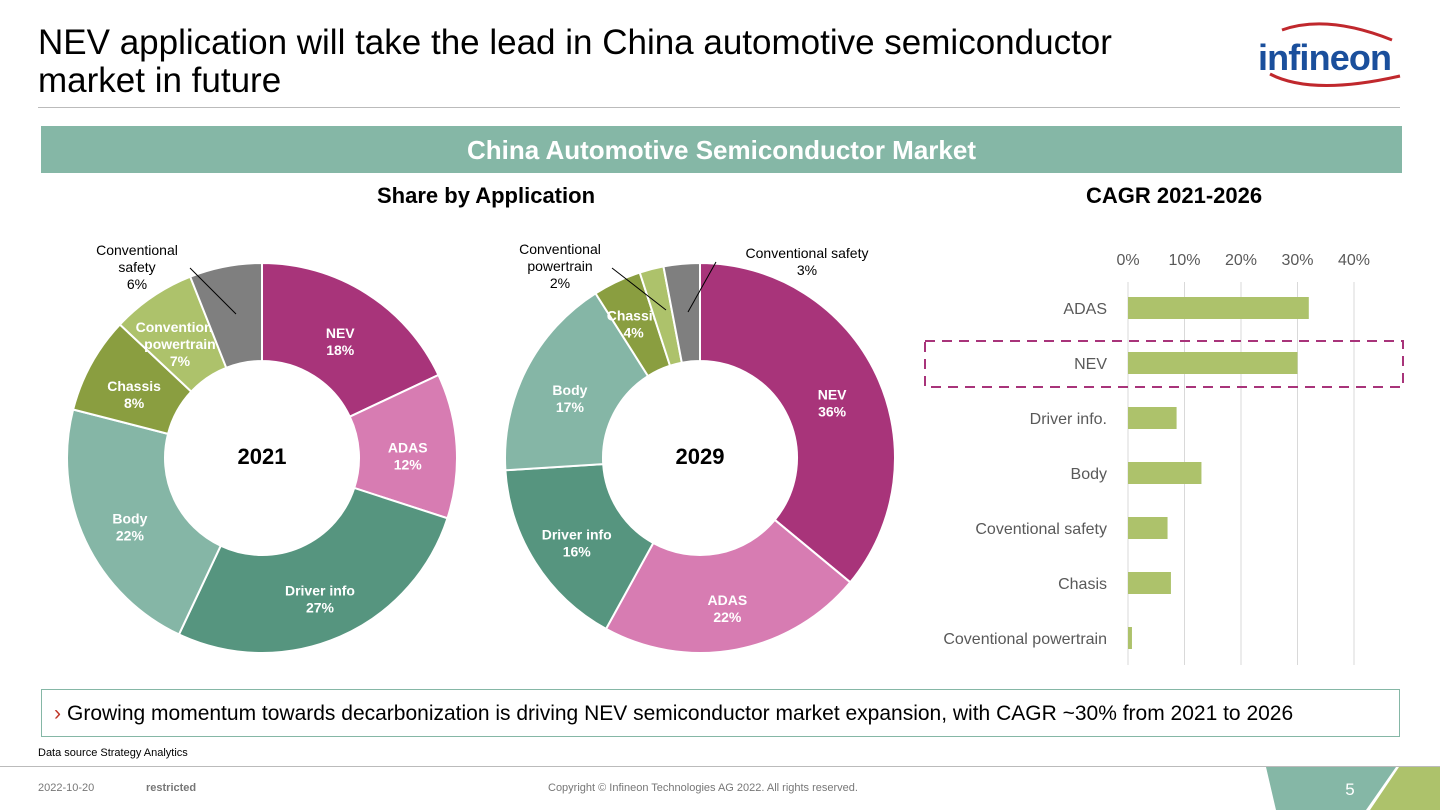  I want to click on bar-chasis, so click(1149, 583).